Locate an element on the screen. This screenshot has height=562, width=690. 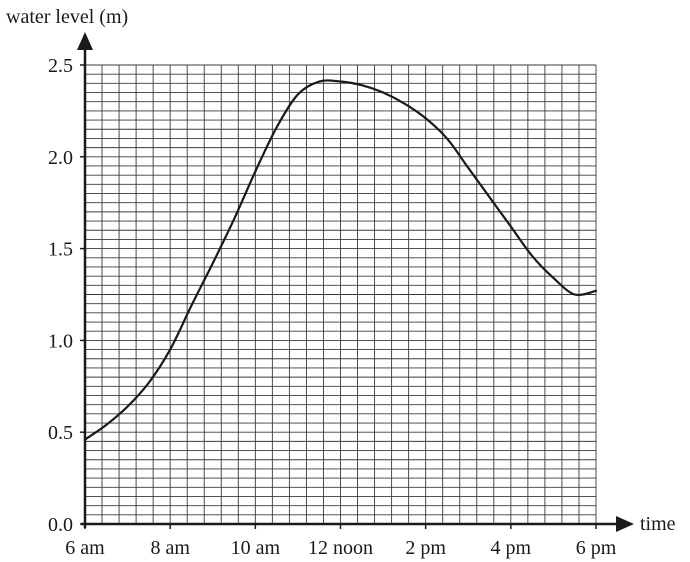
x-tick-label: 6 pm is located at coordinates (596, 548).